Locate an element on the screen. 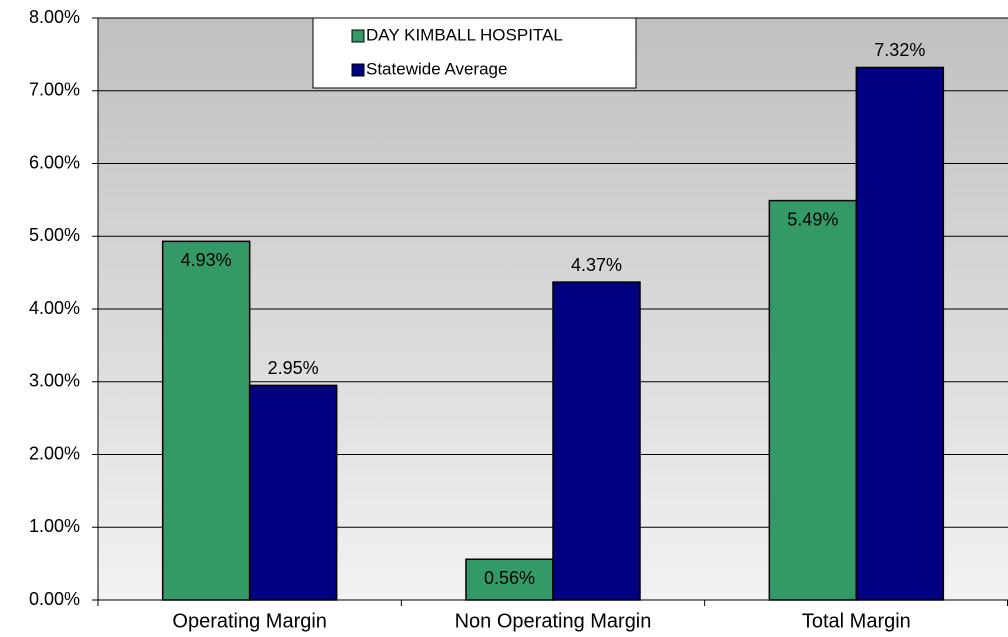 The height and width of the screenshot is (637, 1008). y-tick-label: 4.00% is located at coordinates (54, 308).